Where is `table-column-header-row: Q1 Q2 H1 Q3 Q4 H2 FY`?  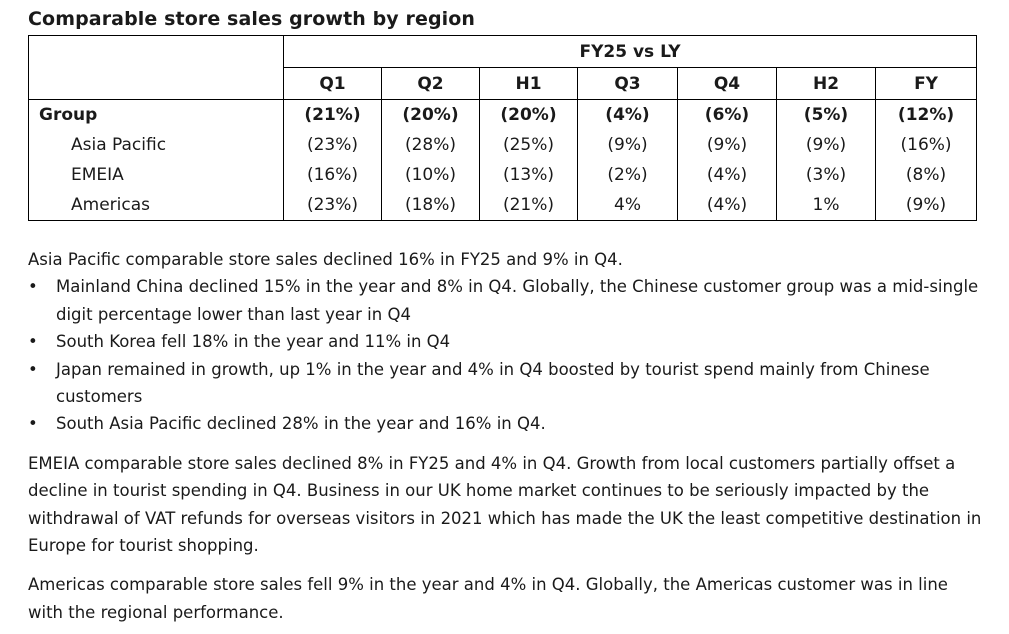
table-column-header-row: Q1 Q2 H1 Q3 Q4 H2 FY is located at coordinates (503, 83).